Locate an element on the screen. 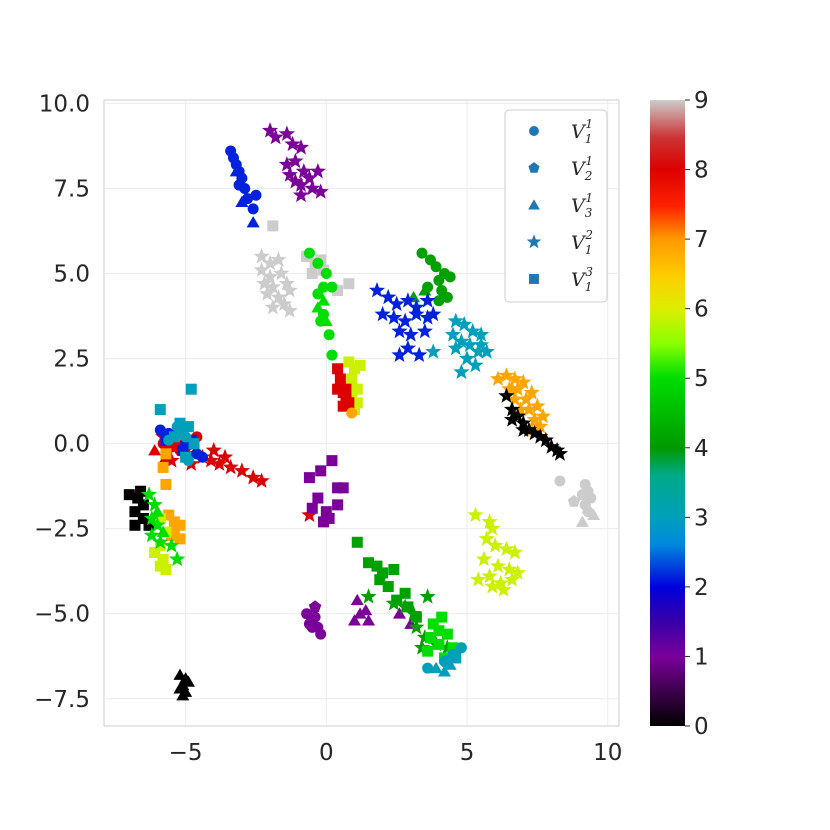 The height and width of the screenshot is (830, 830). colorbar-tick-label: 5 is located at coordinates (701, 379).